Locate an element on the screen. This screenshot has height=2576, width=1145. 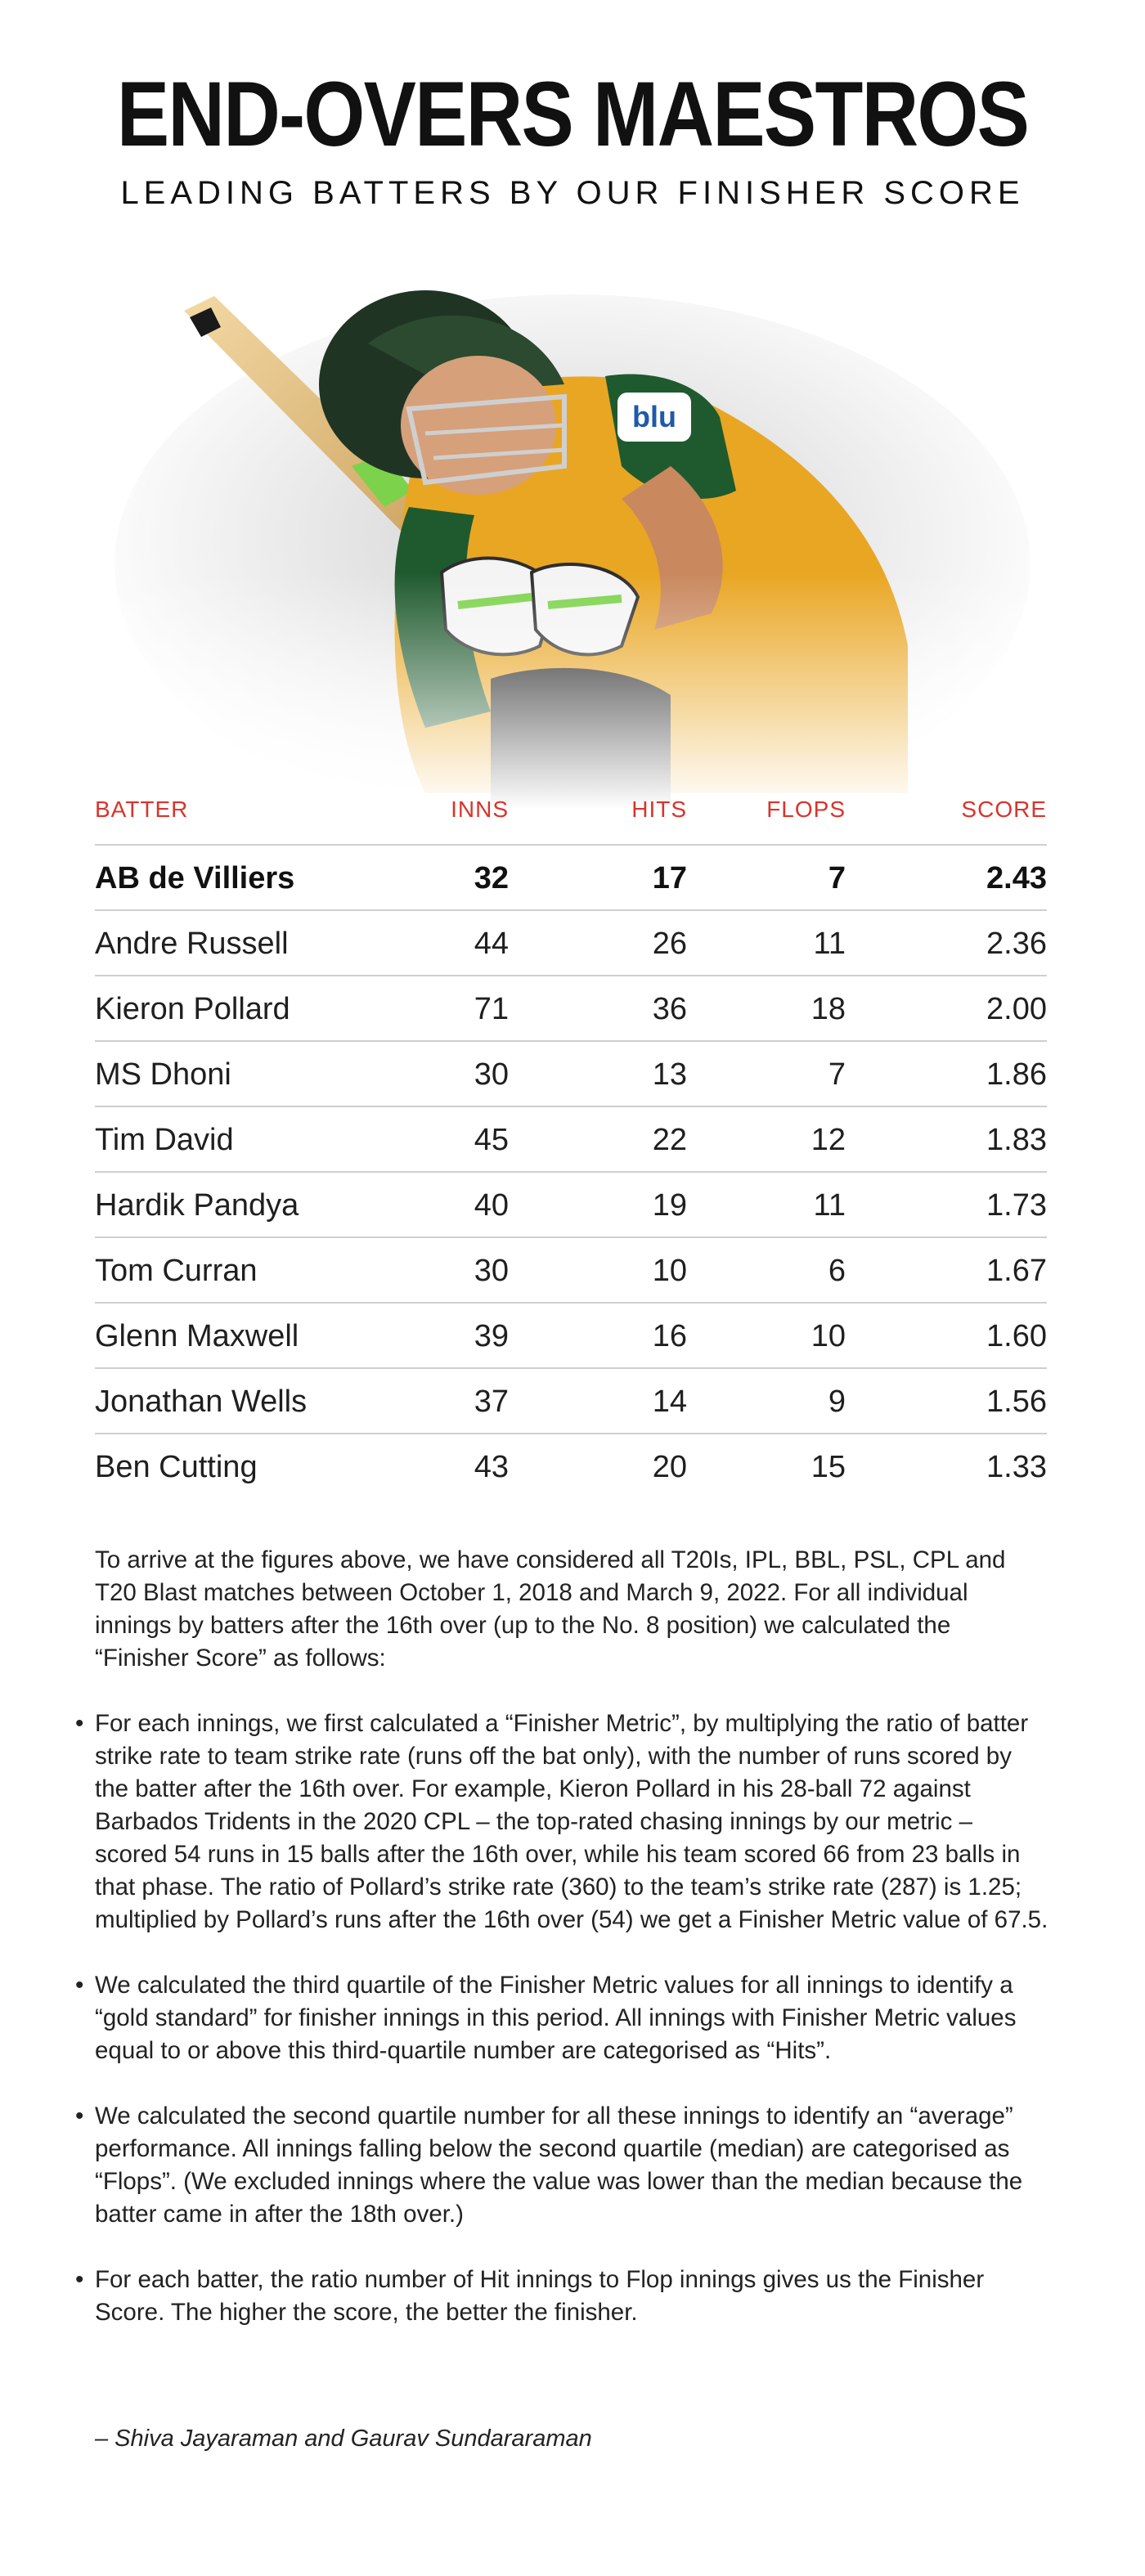
cell-batter: AB de Villiers is located at coordinates (195, 878).